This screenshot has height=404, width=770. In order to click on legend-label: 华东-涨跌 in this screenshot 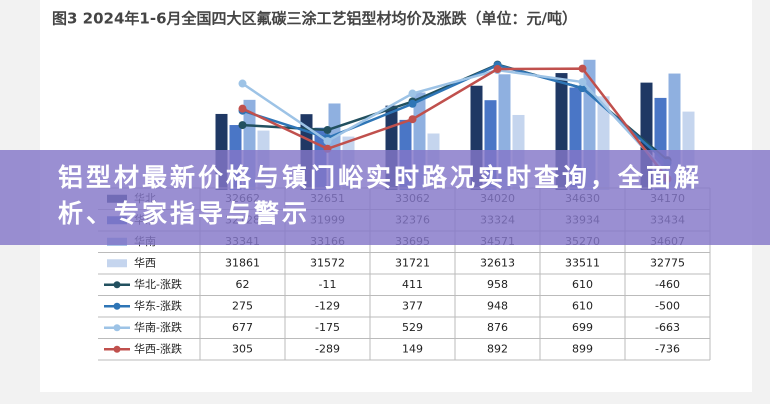, I will do `click(158, 305)`.